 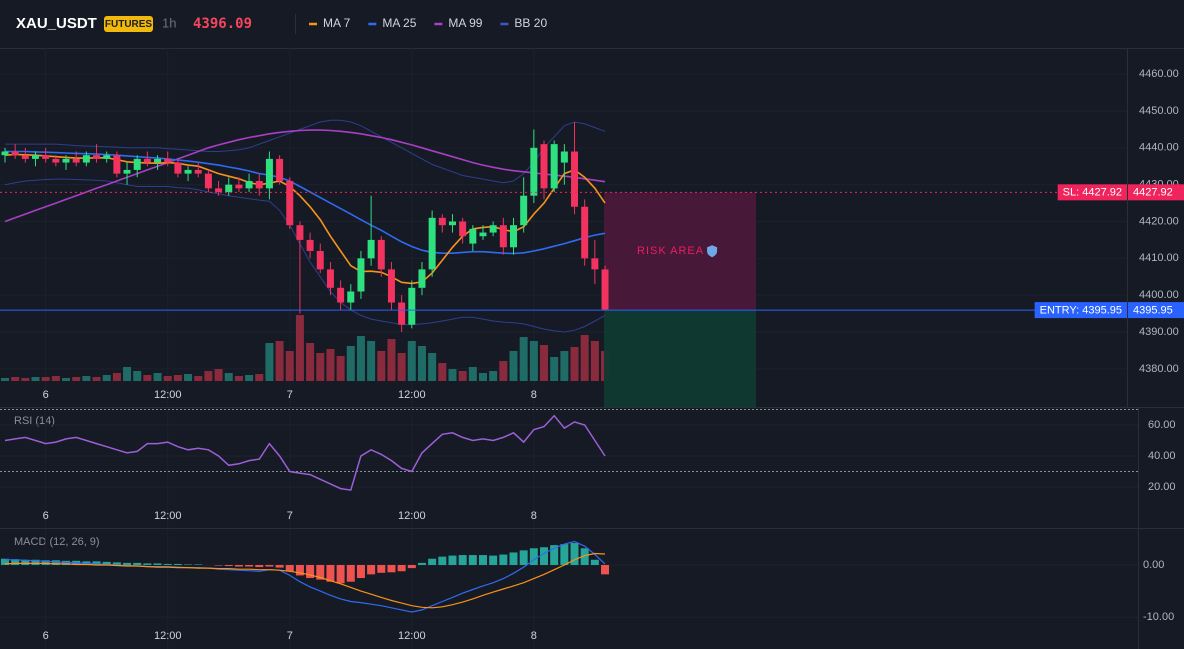 I want to click on interval: 1h, so click(x=169, y=22).